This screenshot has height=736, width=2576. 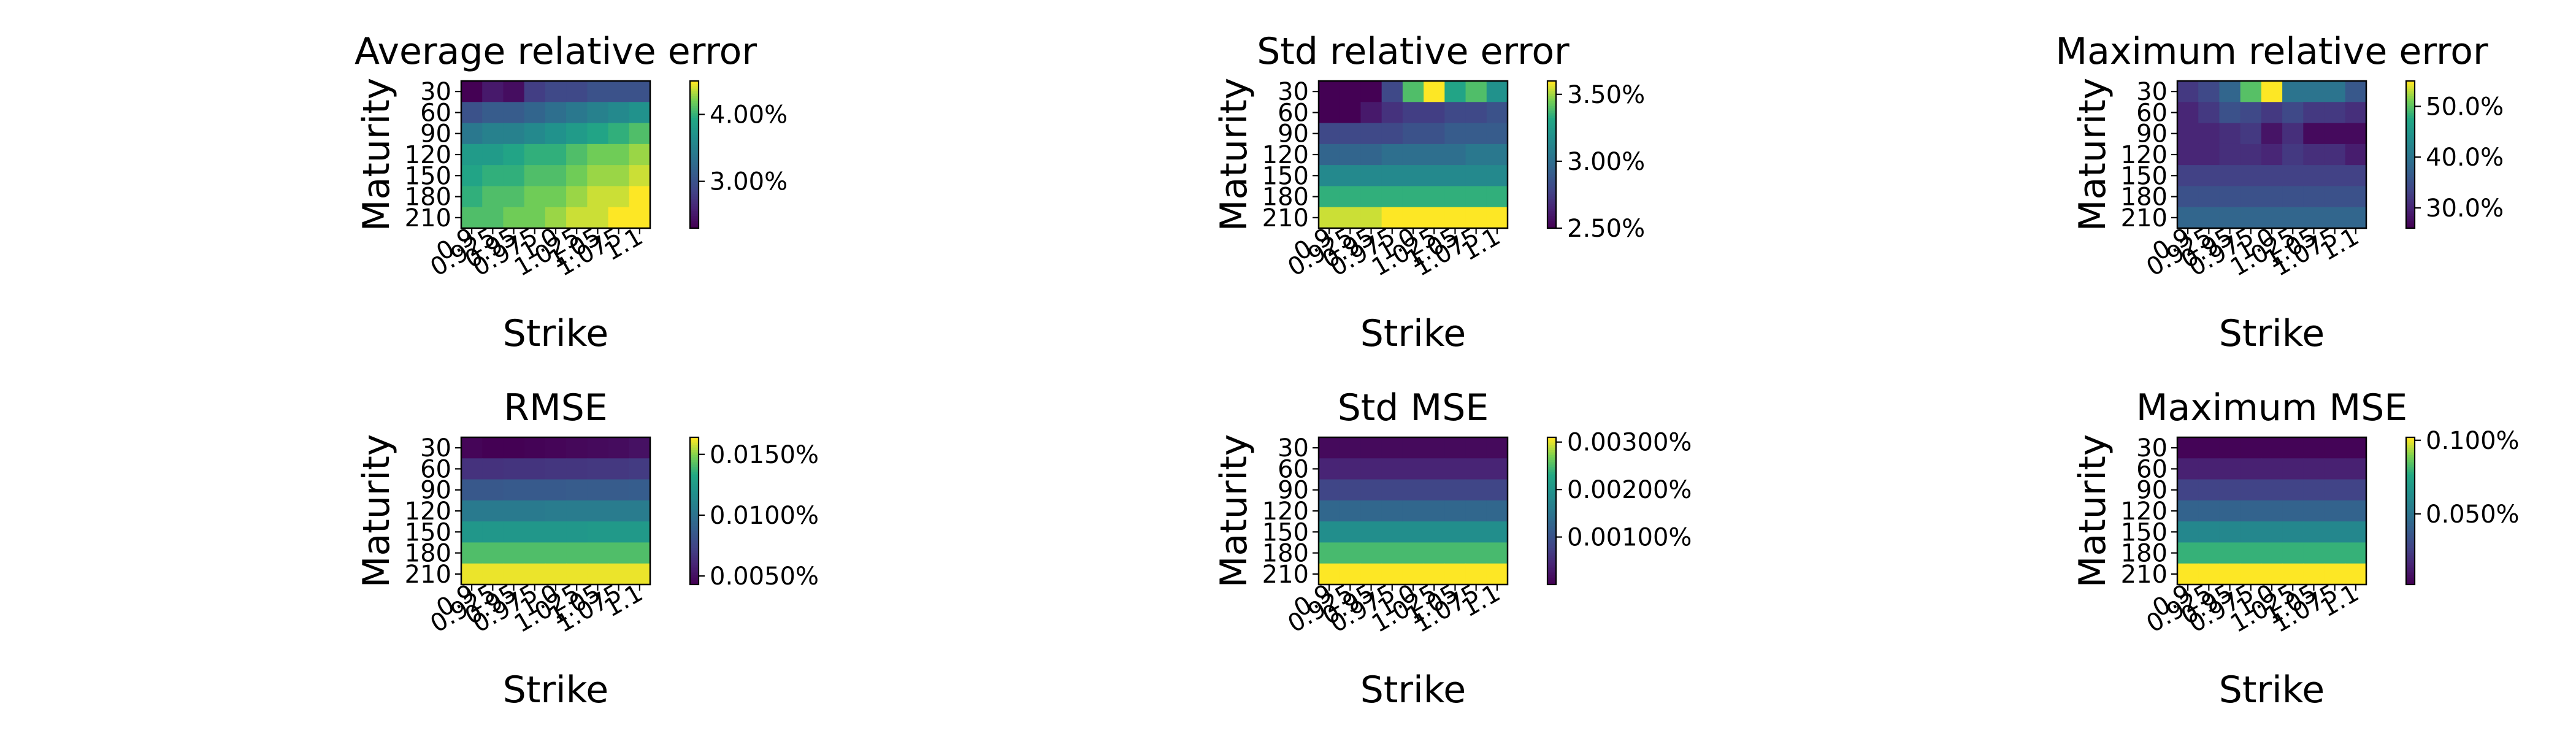 I want to click on colorbar-tick-label: 40.0%, so click(x=2465, y=158).